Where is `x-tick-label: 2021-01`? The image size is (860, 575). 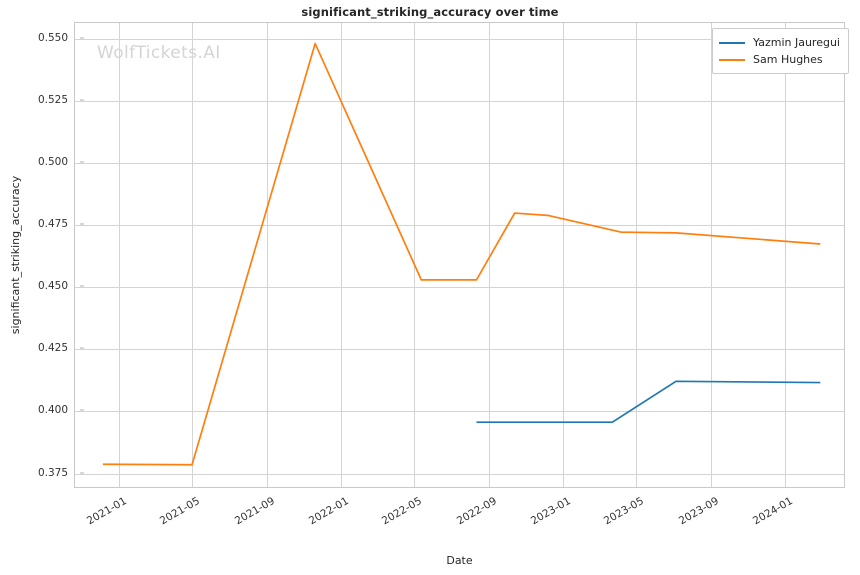
x-tick-label: 2021-01 is located at coordinates (107, 511).